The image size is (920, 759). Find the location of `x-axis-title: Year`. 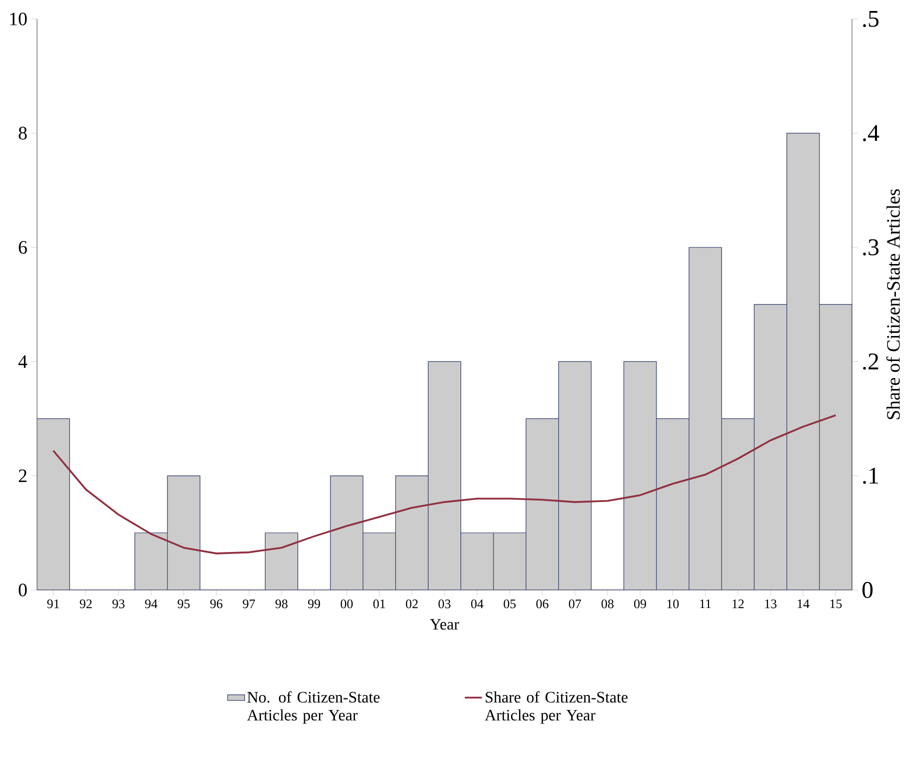

x-axis-title: Year is located at coordinates (445, 624).